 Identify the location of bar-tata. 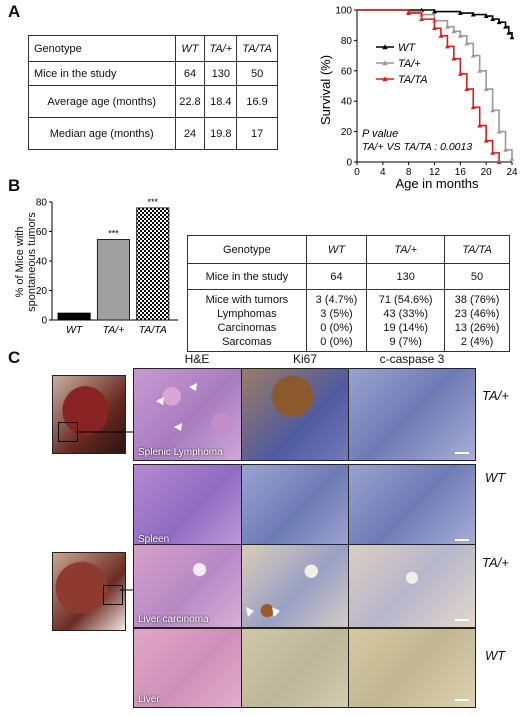
(153, 264).